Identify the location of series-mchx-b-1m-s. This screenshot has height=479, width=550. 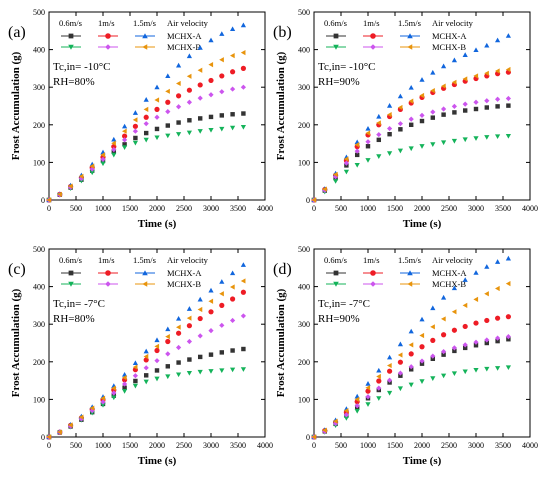
(146, 143).